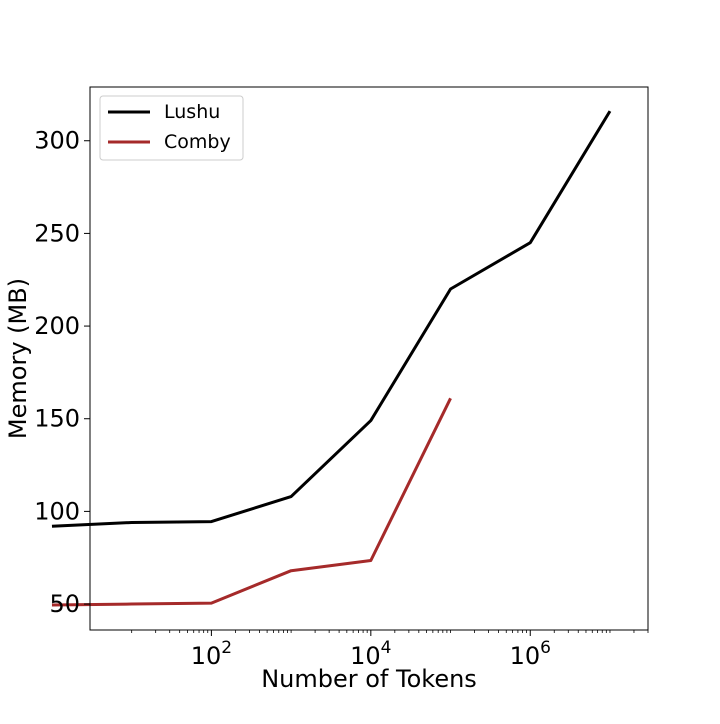 This screenshot has height=724, width=720. I want to click on x-tick-label: 10², so click(211, 654).